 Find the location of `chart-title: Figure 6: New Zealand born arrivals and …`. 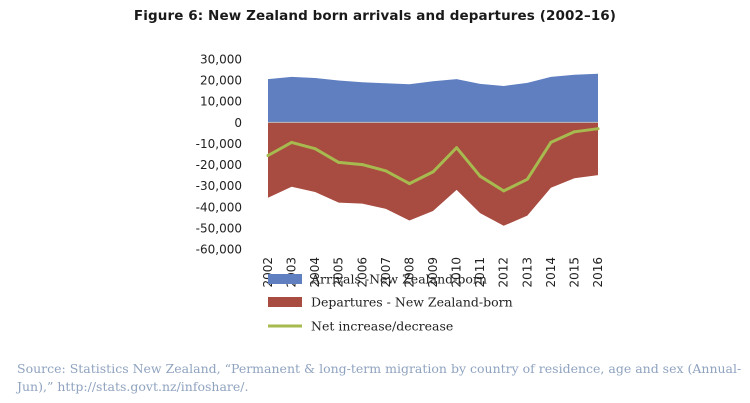

chart-title: Figure 6: New Zealand born arrivals and … is located at coordinates (375, 16).